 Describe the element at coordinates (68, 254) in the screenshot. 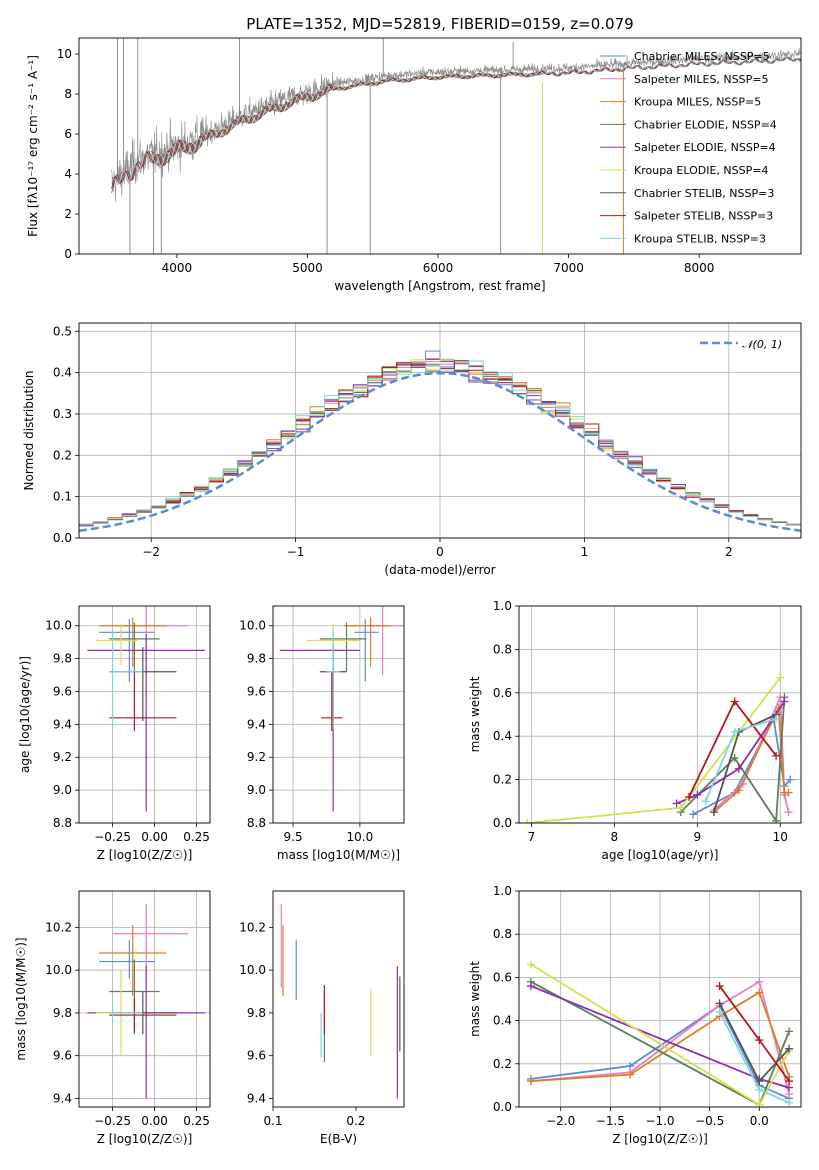

I see `y-tick-label: 0` at that location.